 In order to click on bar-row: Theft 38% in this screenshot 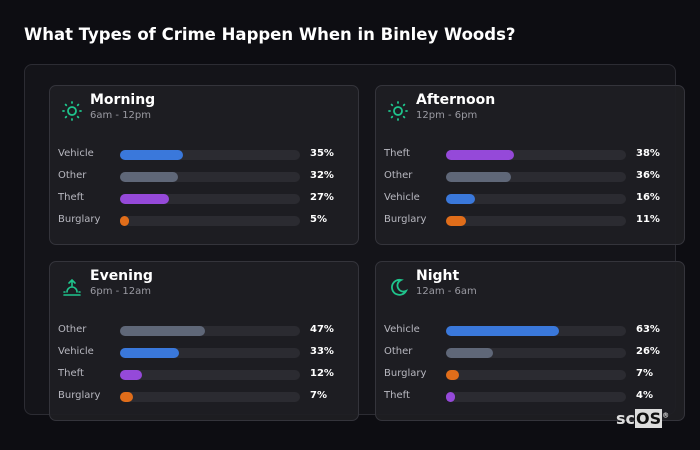, I will do `click(529, 155)`.